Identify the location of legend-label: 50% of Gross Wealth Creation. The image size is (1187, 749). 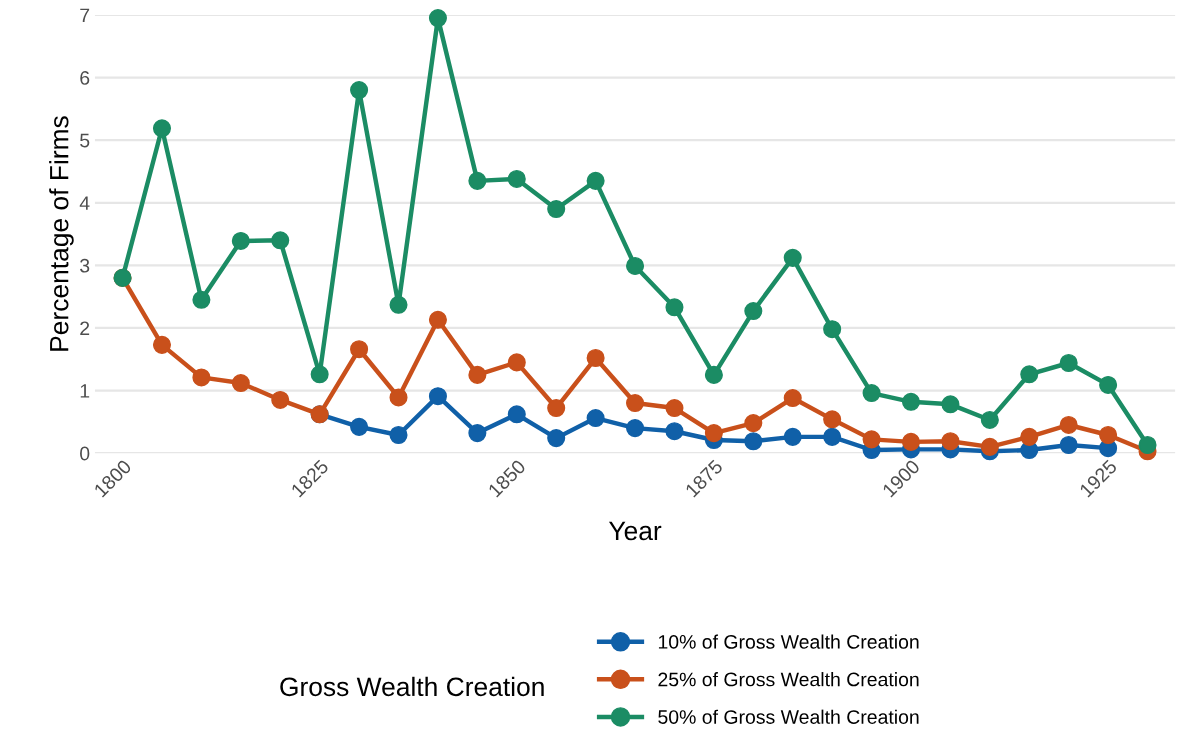
(788, 716).